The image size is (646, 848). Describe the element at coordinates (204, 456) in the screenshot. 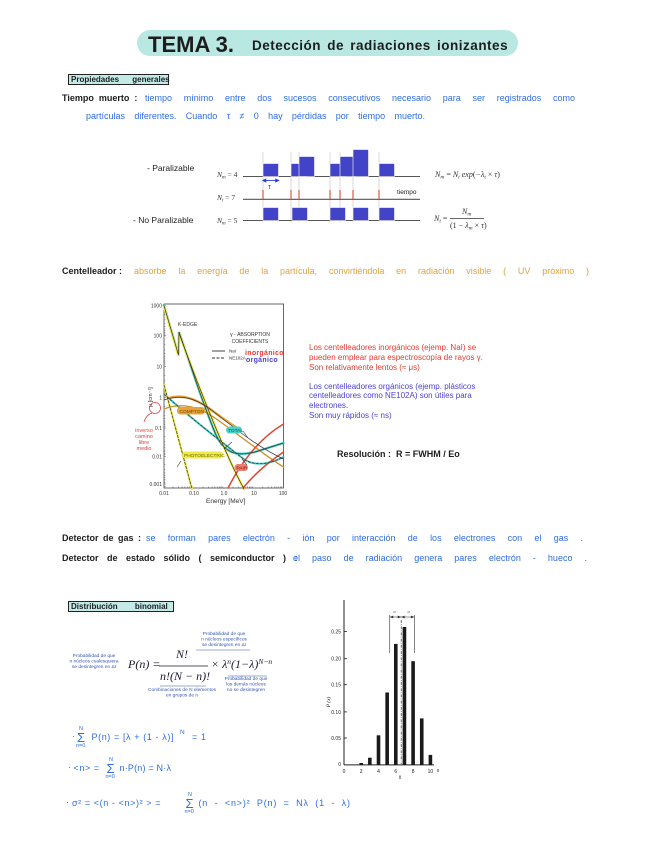

I see `svg-text: PHOTOELECTRIC` at that location.